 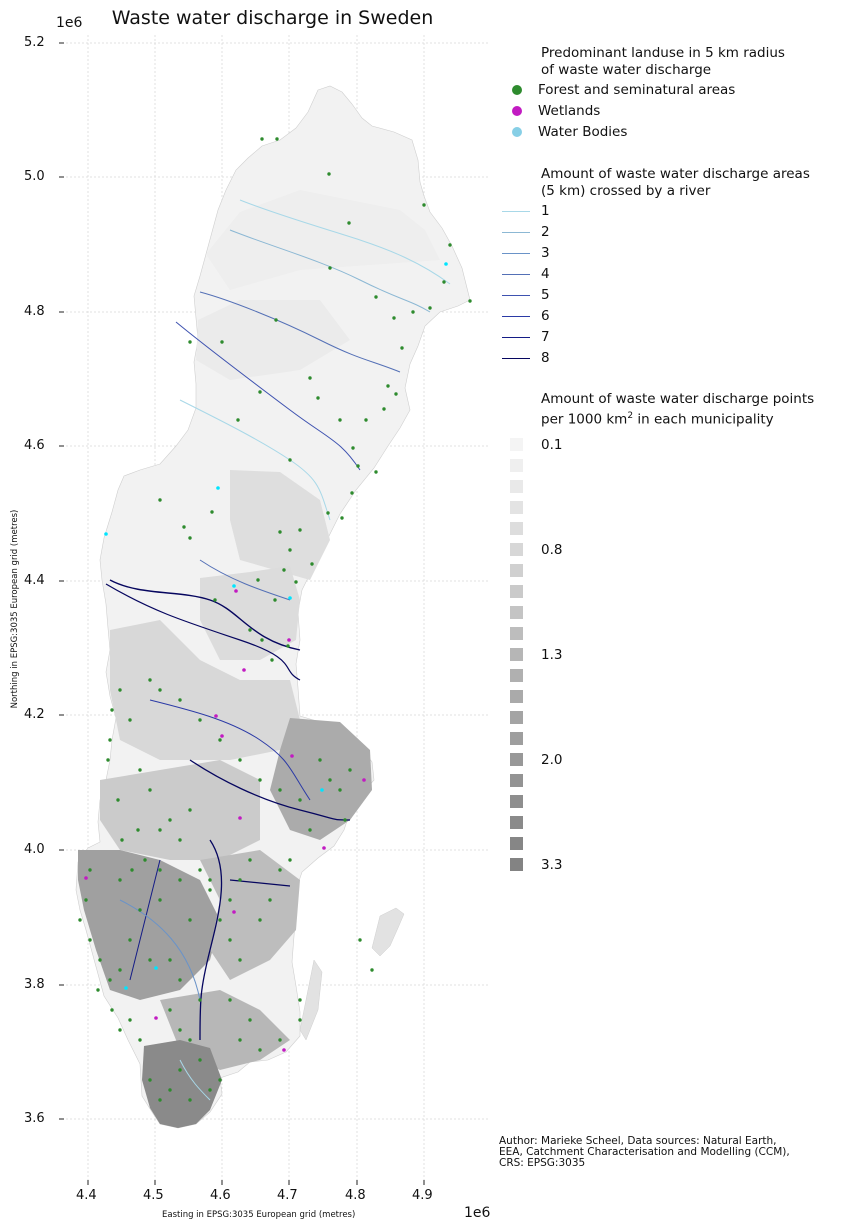 What do you see at coordinates (703, 419) in the screenshot?
I see `density-title-post: in each municipality` at bounding box center [703, 419].